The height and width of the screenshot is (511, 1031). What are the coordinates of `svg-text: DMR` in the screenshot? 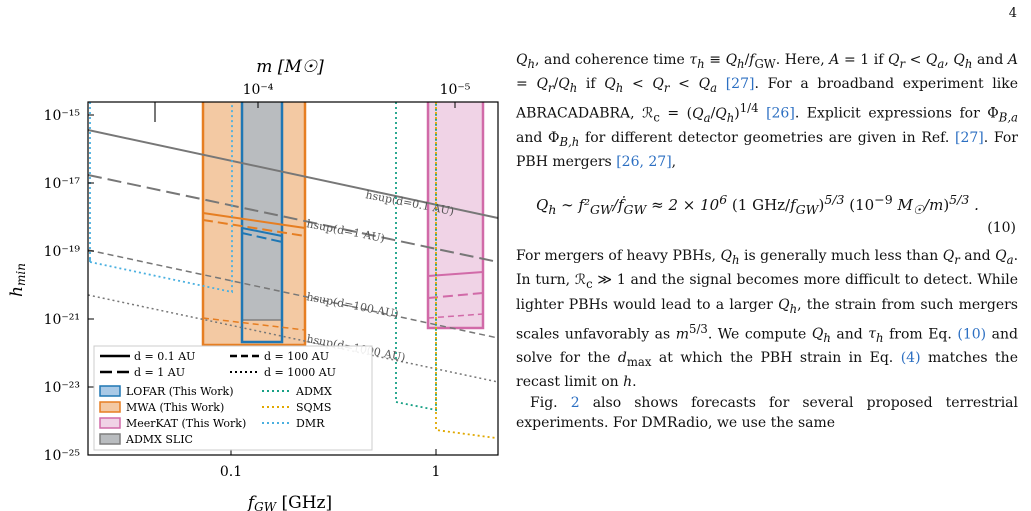 It's located at (310, 423).